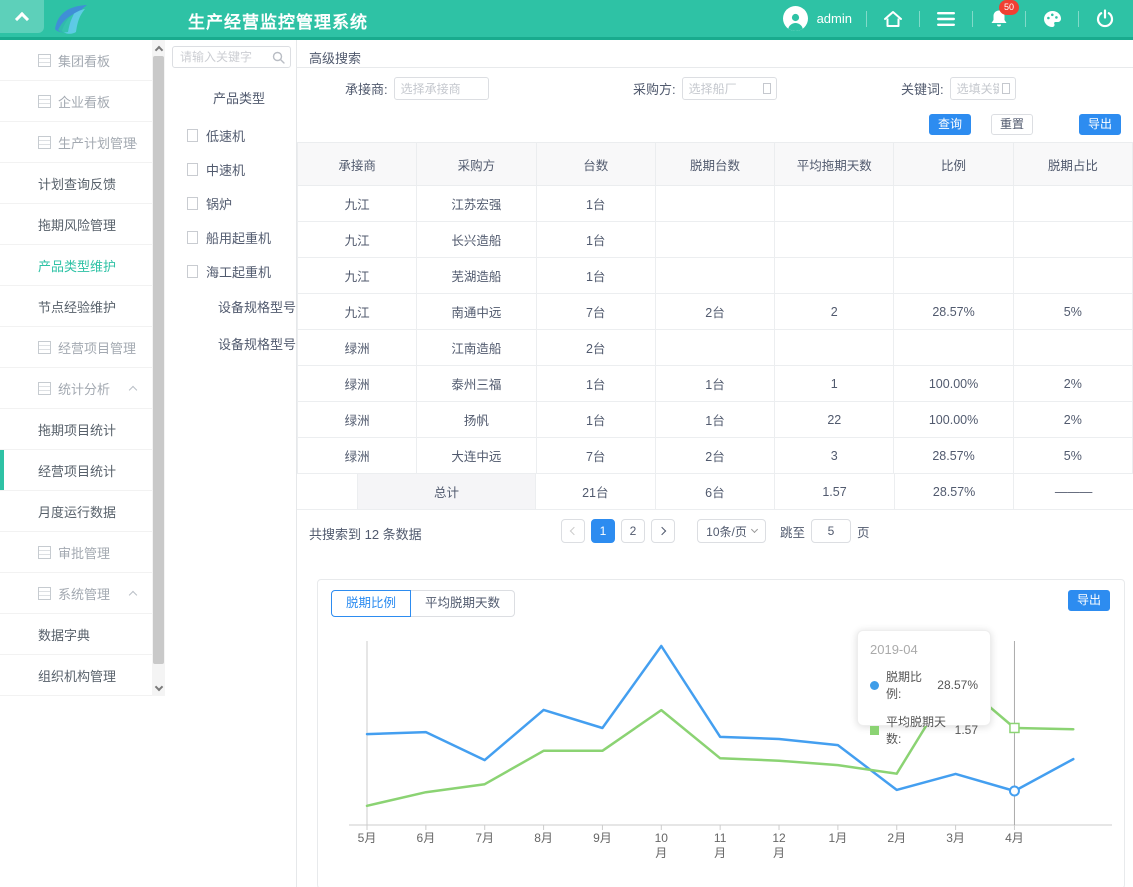 The image size is (1133, 887). I want to click on tree-subitem-label: 设备规格型号, so click(257, 307).